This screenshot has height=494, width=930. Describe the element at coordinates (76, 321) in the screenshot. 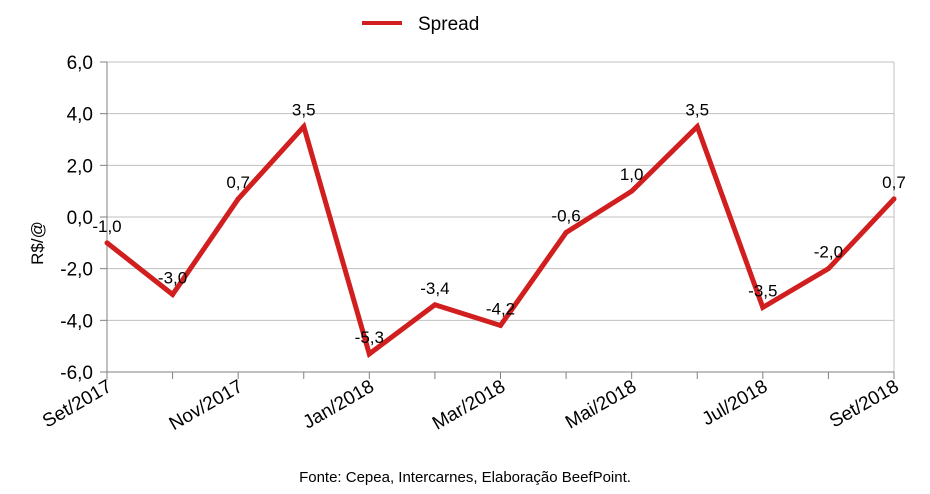

I see `y-tick-label: -4,0` at that location.